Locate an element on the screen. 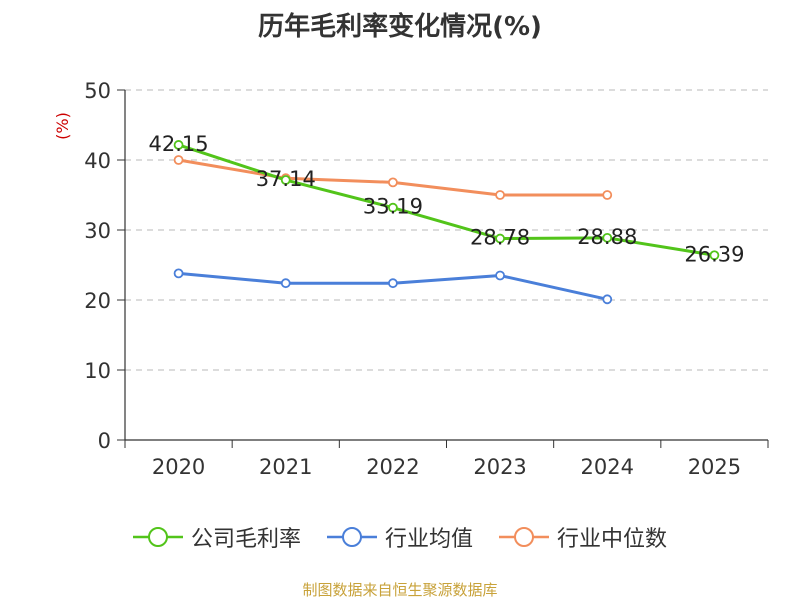  data-label: 42.15 is located at coordinates (179, 144).